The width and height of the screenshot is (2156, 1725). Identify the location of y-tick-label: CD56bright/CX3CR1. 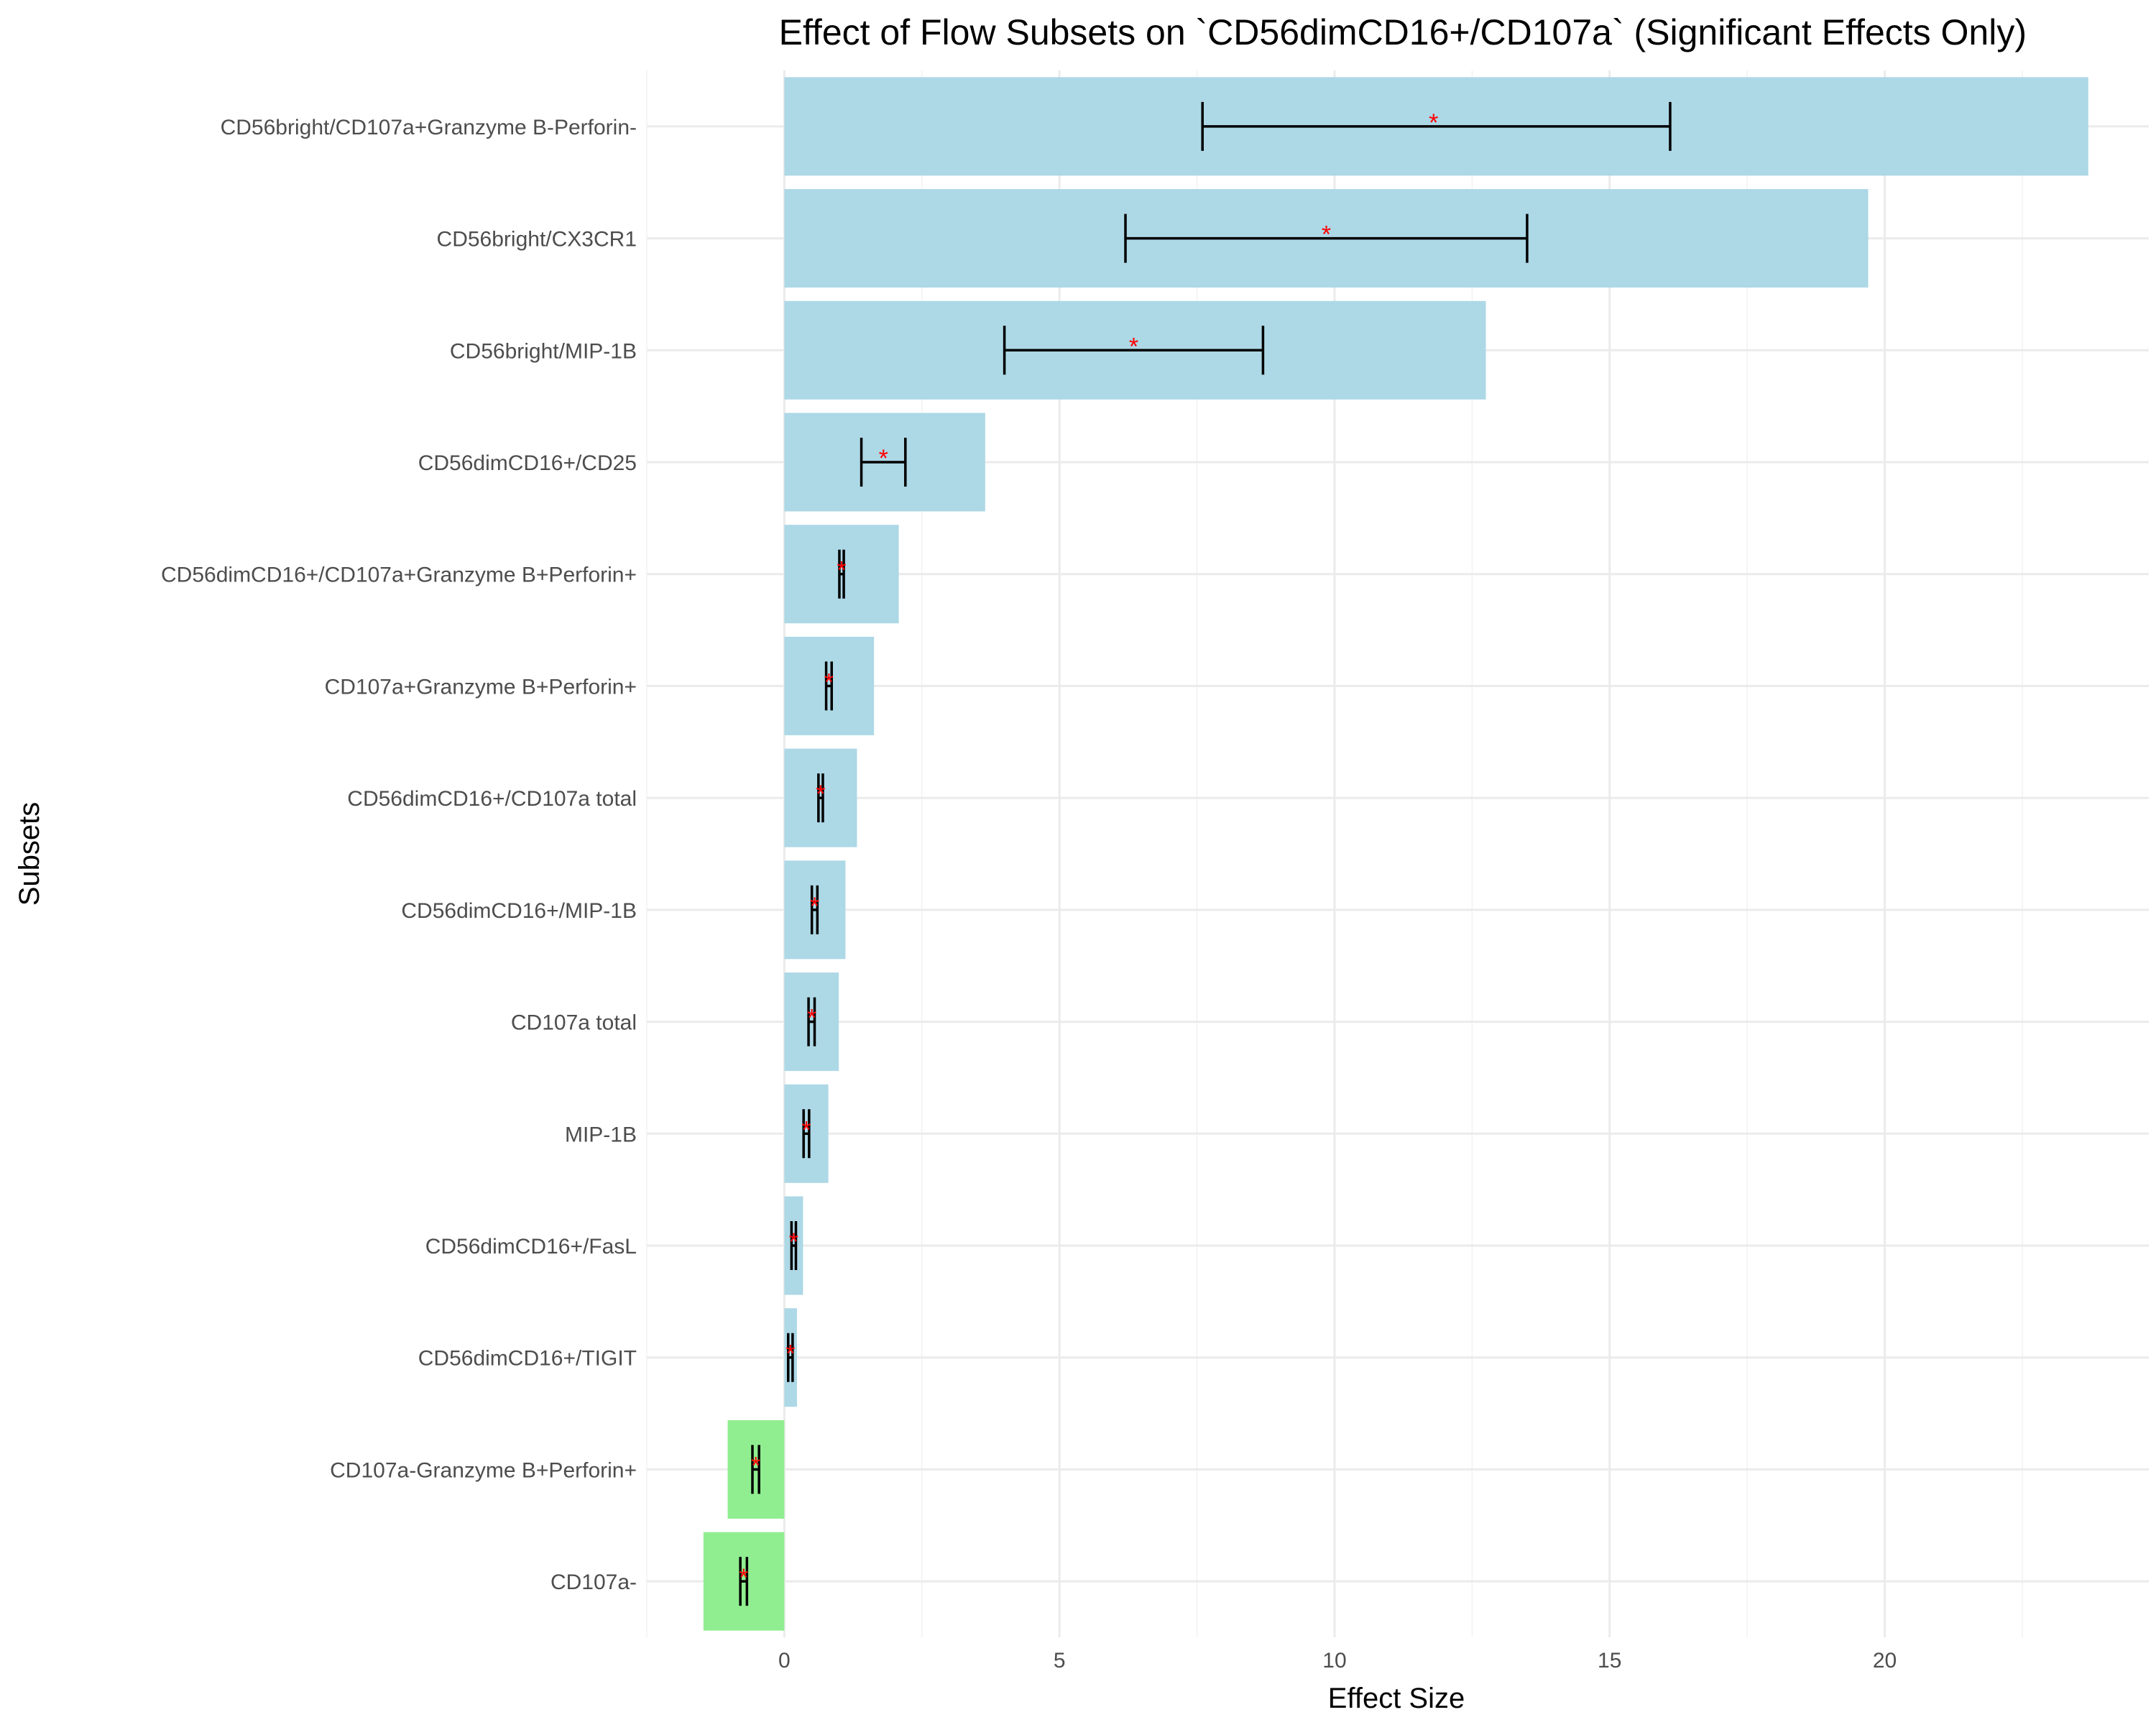
(537, 240).